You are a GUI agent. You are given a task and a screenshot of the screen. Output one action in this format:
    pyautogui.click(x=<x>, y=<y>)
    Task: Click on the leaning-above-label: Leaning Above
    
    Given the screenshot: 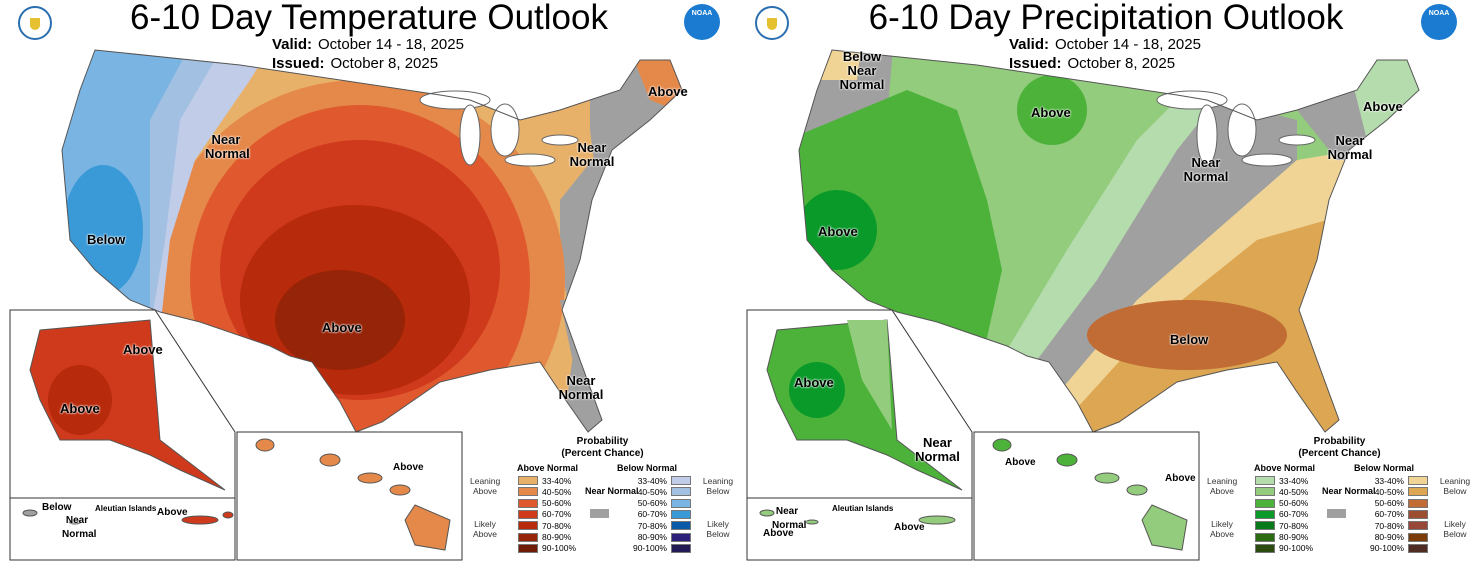 What is the action you would take?
    pyautogui.click(x=485, y=486)
    